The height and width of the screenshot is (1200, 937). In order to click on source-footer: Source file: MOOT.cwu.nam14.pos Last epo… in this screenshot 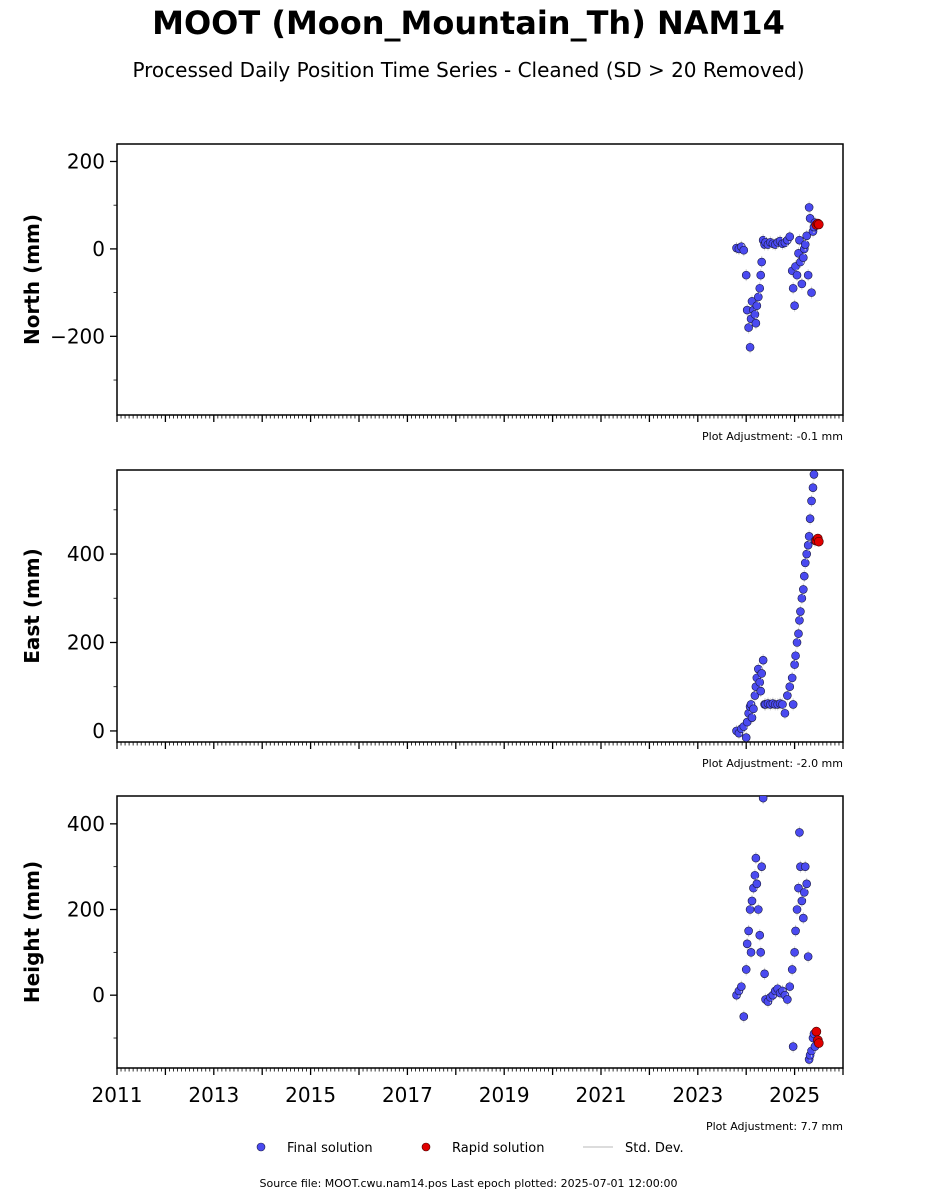, I will do `click(468, 1183)`.